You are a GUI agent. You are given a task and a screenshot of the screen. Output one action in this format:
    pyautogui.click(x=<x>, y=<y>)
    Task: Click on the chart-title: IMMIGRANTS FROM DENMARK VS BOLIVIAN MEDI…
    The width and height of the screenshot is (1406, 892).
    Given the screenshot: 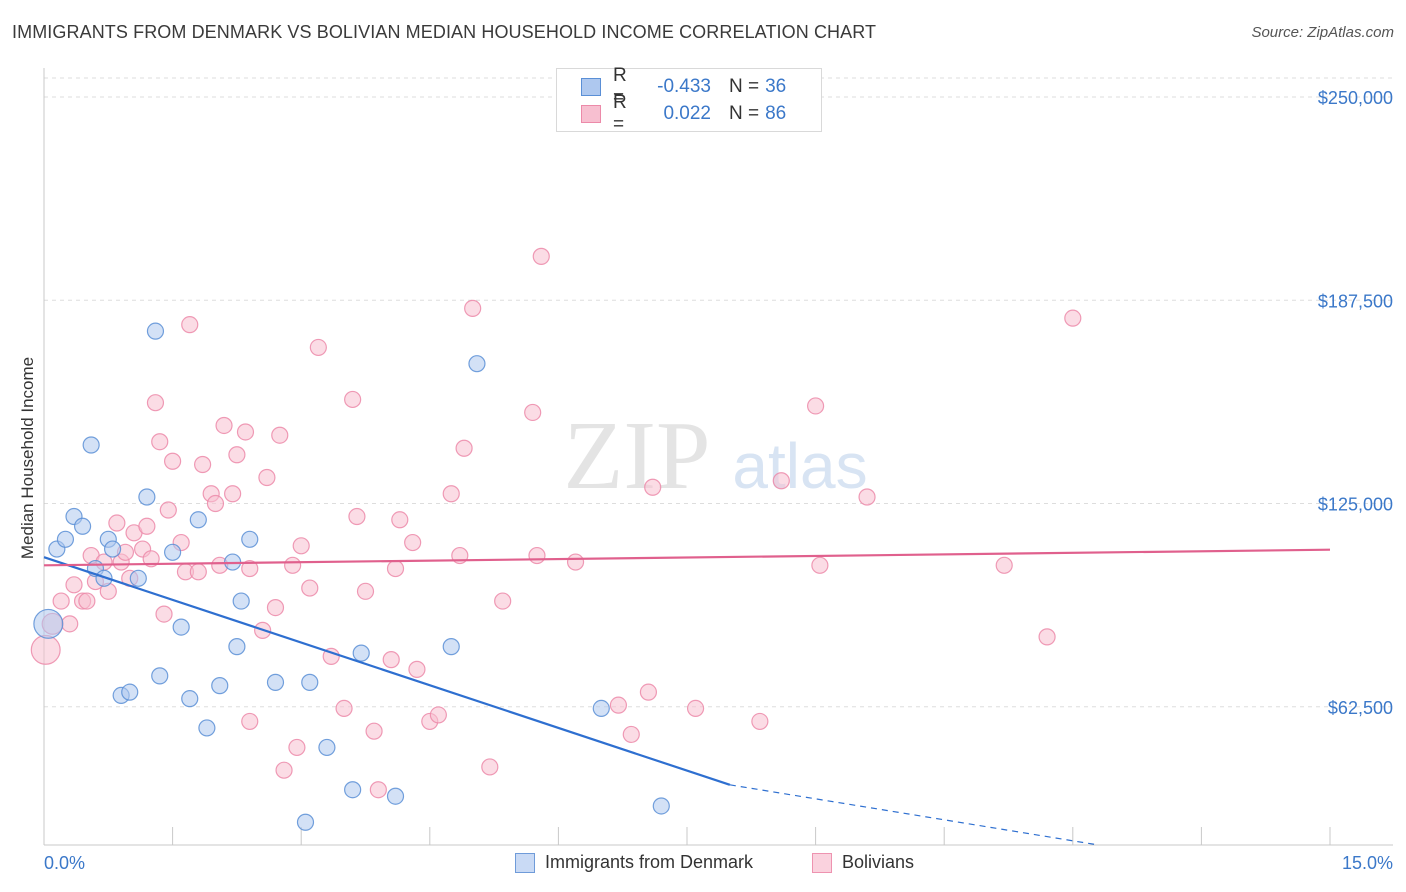 What is the action you would take?
    pyautogui.click(x=444, y=32)
    